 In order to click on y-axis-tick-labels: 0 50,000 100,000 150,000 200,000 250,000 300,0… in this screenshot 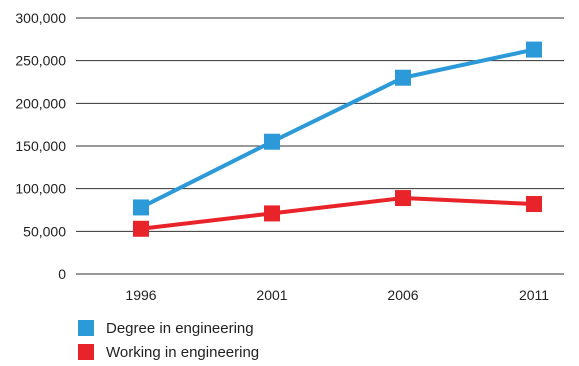, I will do `click(40, 146)`.